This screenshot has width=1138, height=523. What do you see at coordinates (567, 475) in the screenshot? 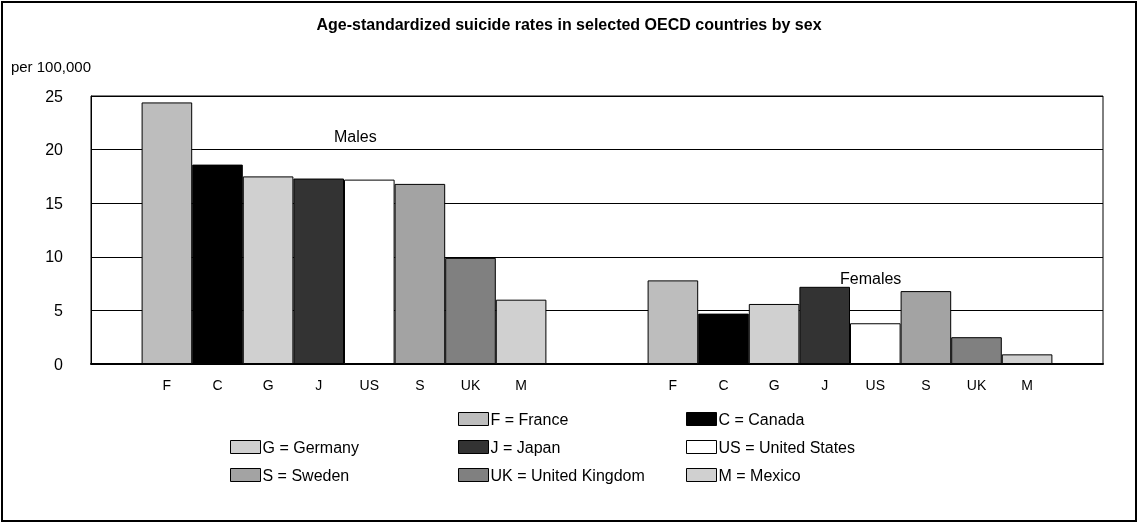
I see `legend-label: UK = United Kingdom` at bounding box center [567, 475].